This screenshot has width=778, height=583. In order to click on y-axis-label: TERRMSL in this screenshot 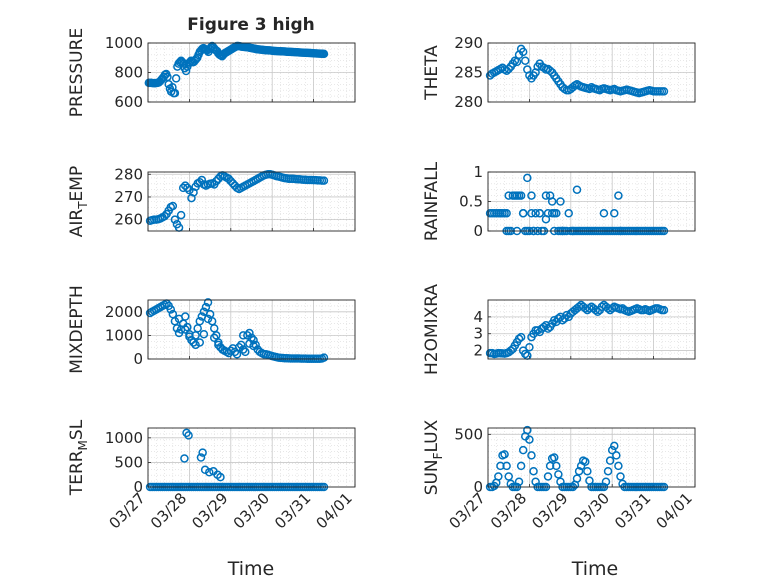, I will do `click(78, 457)`.